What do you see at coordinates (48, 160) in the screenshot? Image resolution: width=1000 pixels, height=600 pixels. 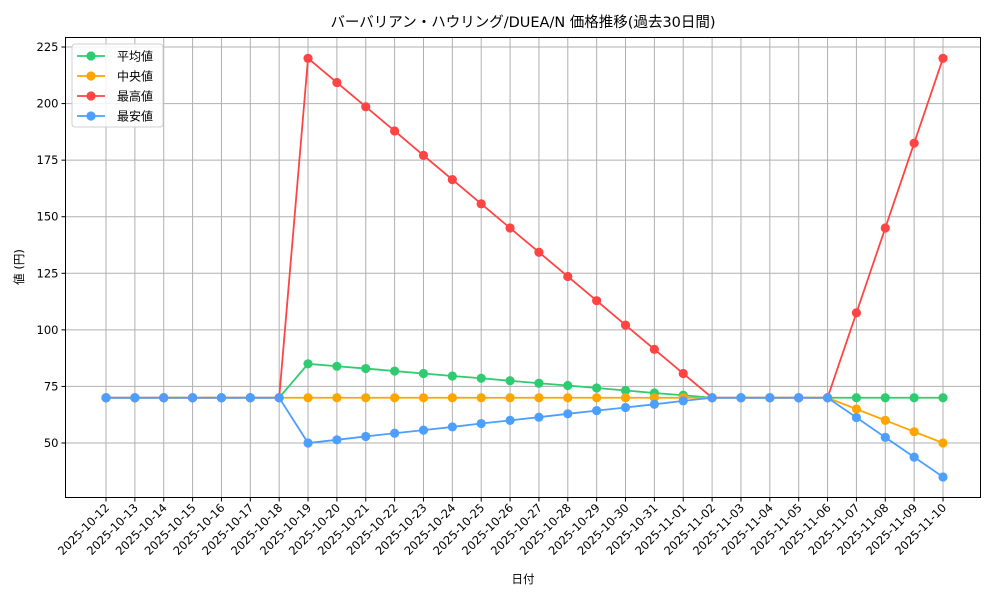 I see `y-tick-label: 175` at bounding box center [48, 160].